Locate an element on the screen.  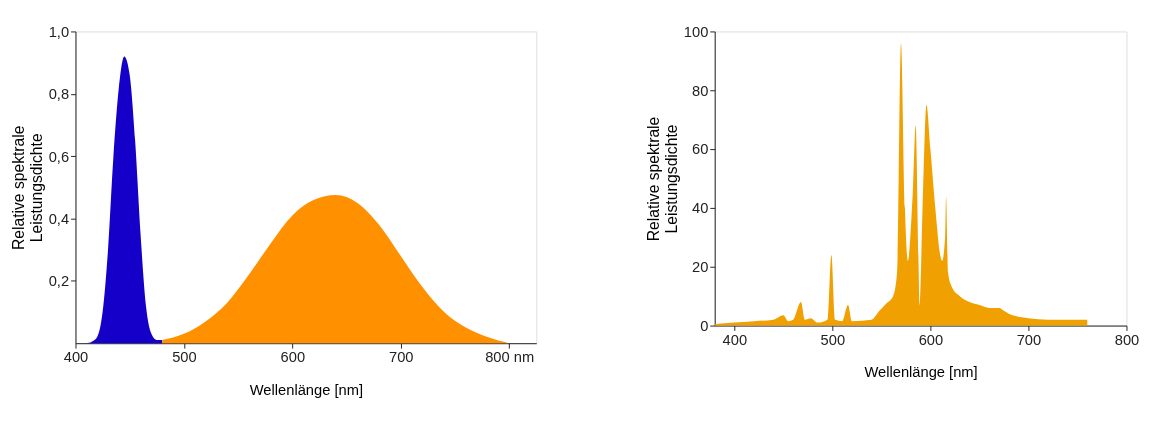
x-tick-label: 800 nm is located at coordinates (510, 357).